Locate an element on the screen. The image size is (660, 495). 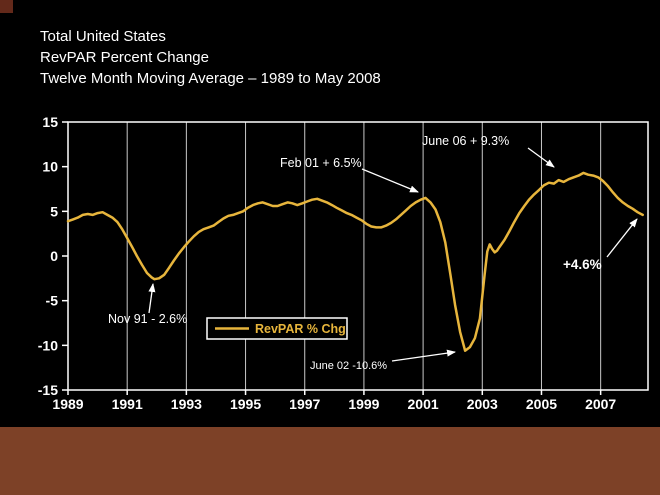
title-line-1: Total United States is located at coordinates (103, 36).